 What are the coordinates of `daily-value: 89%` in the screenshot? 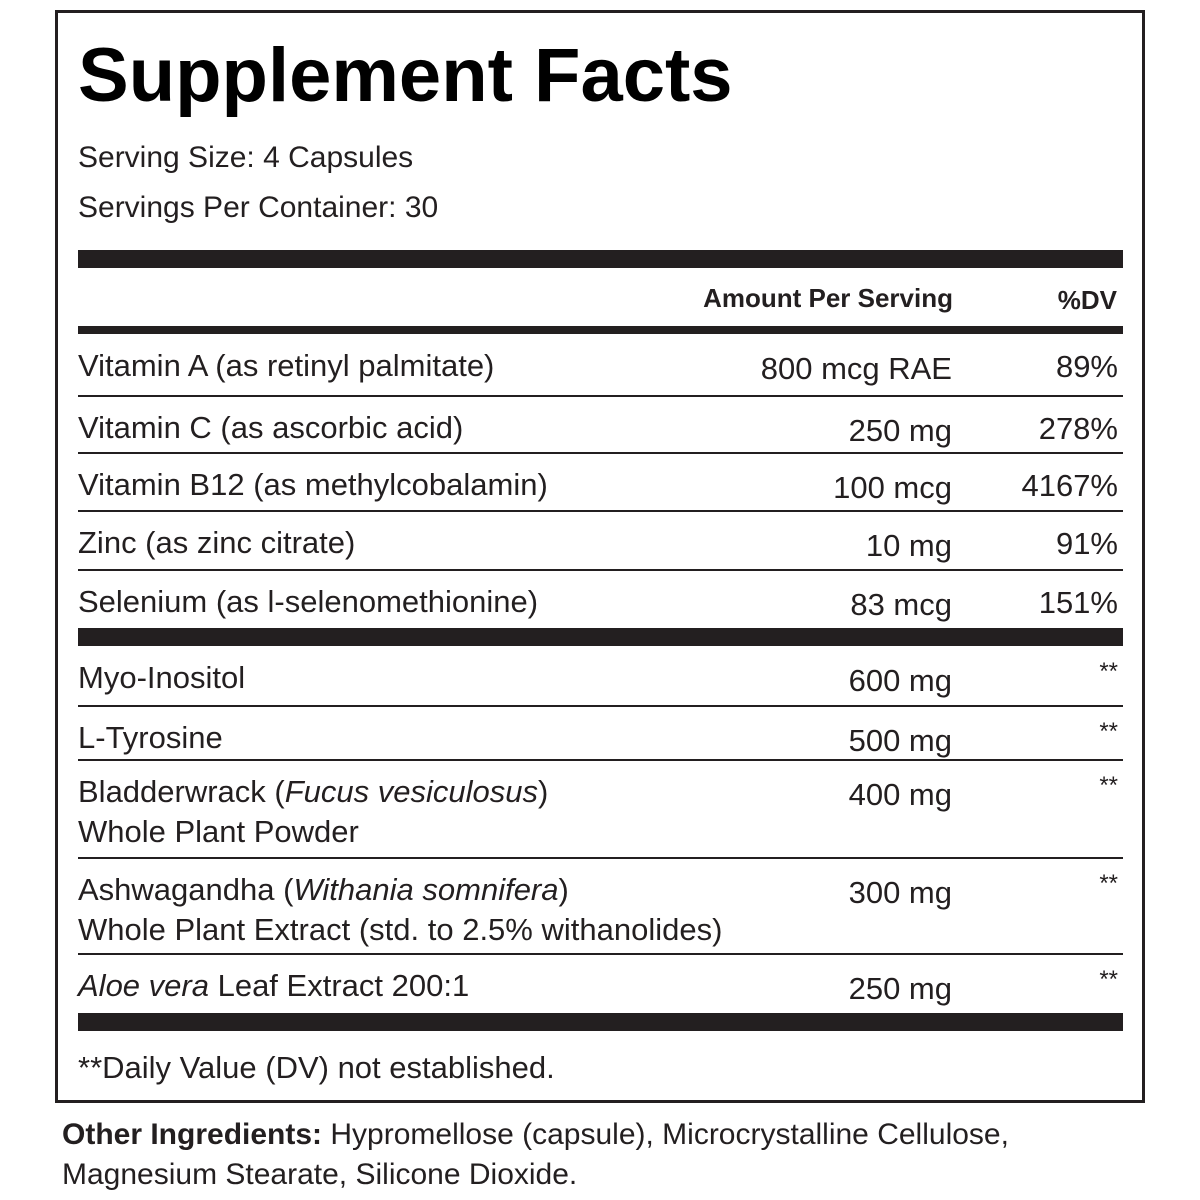 It's located at (1086, 366).